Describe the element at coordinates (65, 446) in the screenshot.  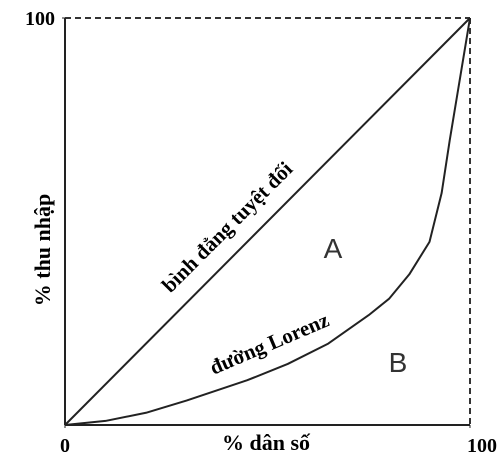
I see `x-tick-label: 0` at that location.